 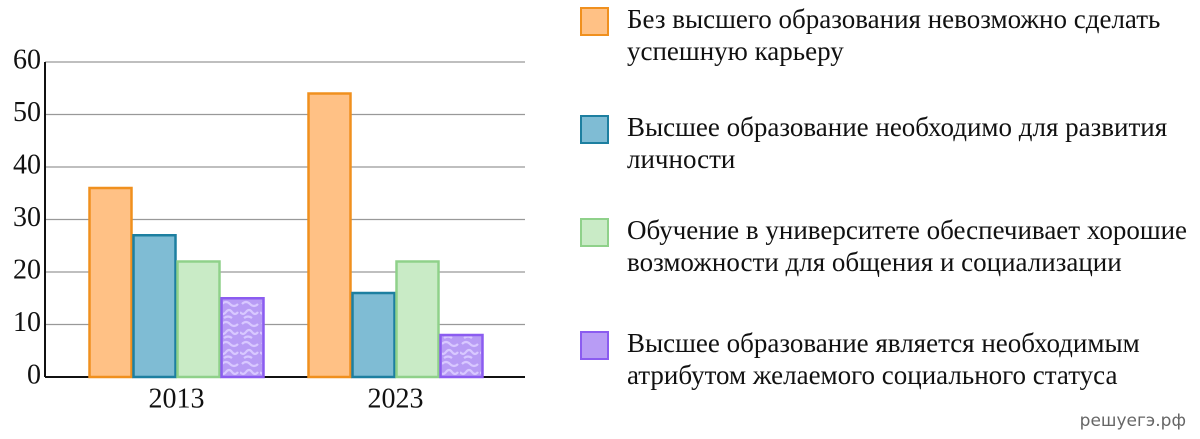 What do you see at coordinates (177, 398) in the screenshot?
I see `x-tick-label: 2013` at bounding box center [177, 398].